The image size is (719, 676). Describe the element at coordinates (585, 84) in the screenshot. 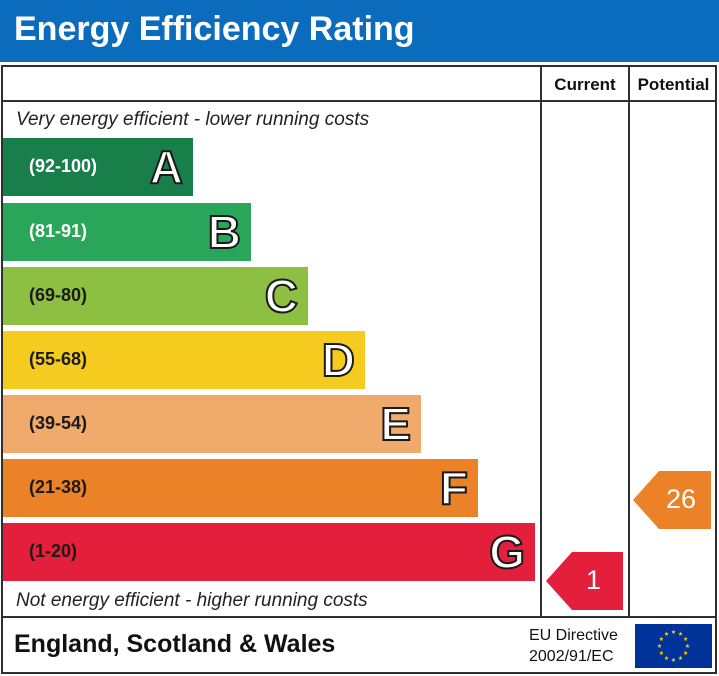

I see `current-column-header: Current` at that location.